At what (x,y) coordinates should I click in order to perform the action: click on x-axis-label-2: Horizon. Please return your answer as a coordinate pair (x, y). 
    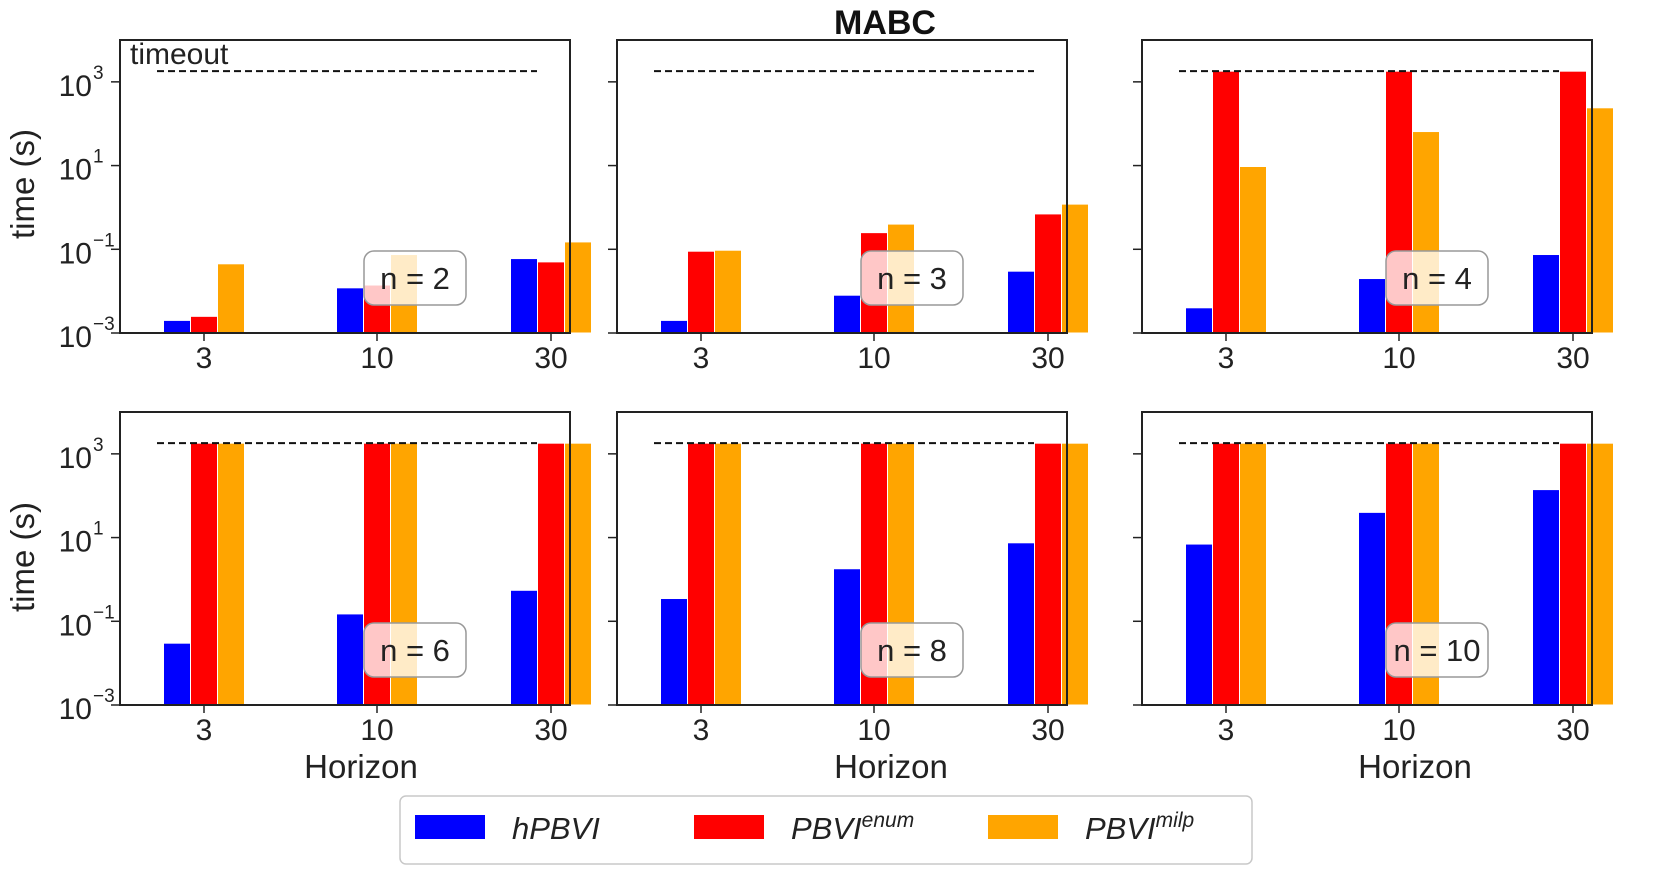
    Looking at the image, I should click on (891, 766).